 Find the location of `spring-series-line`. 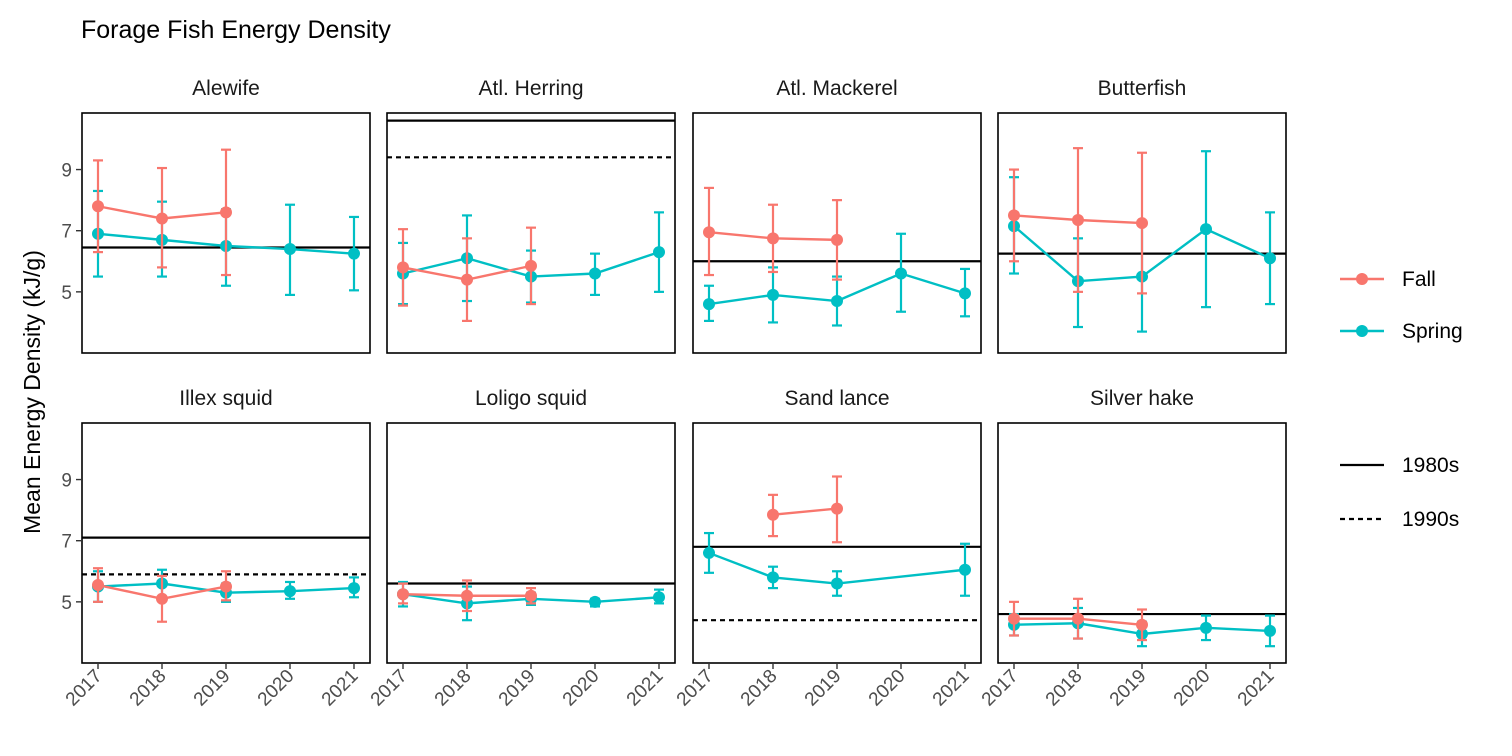

spring-series-line is located at coordinates (837, 568).